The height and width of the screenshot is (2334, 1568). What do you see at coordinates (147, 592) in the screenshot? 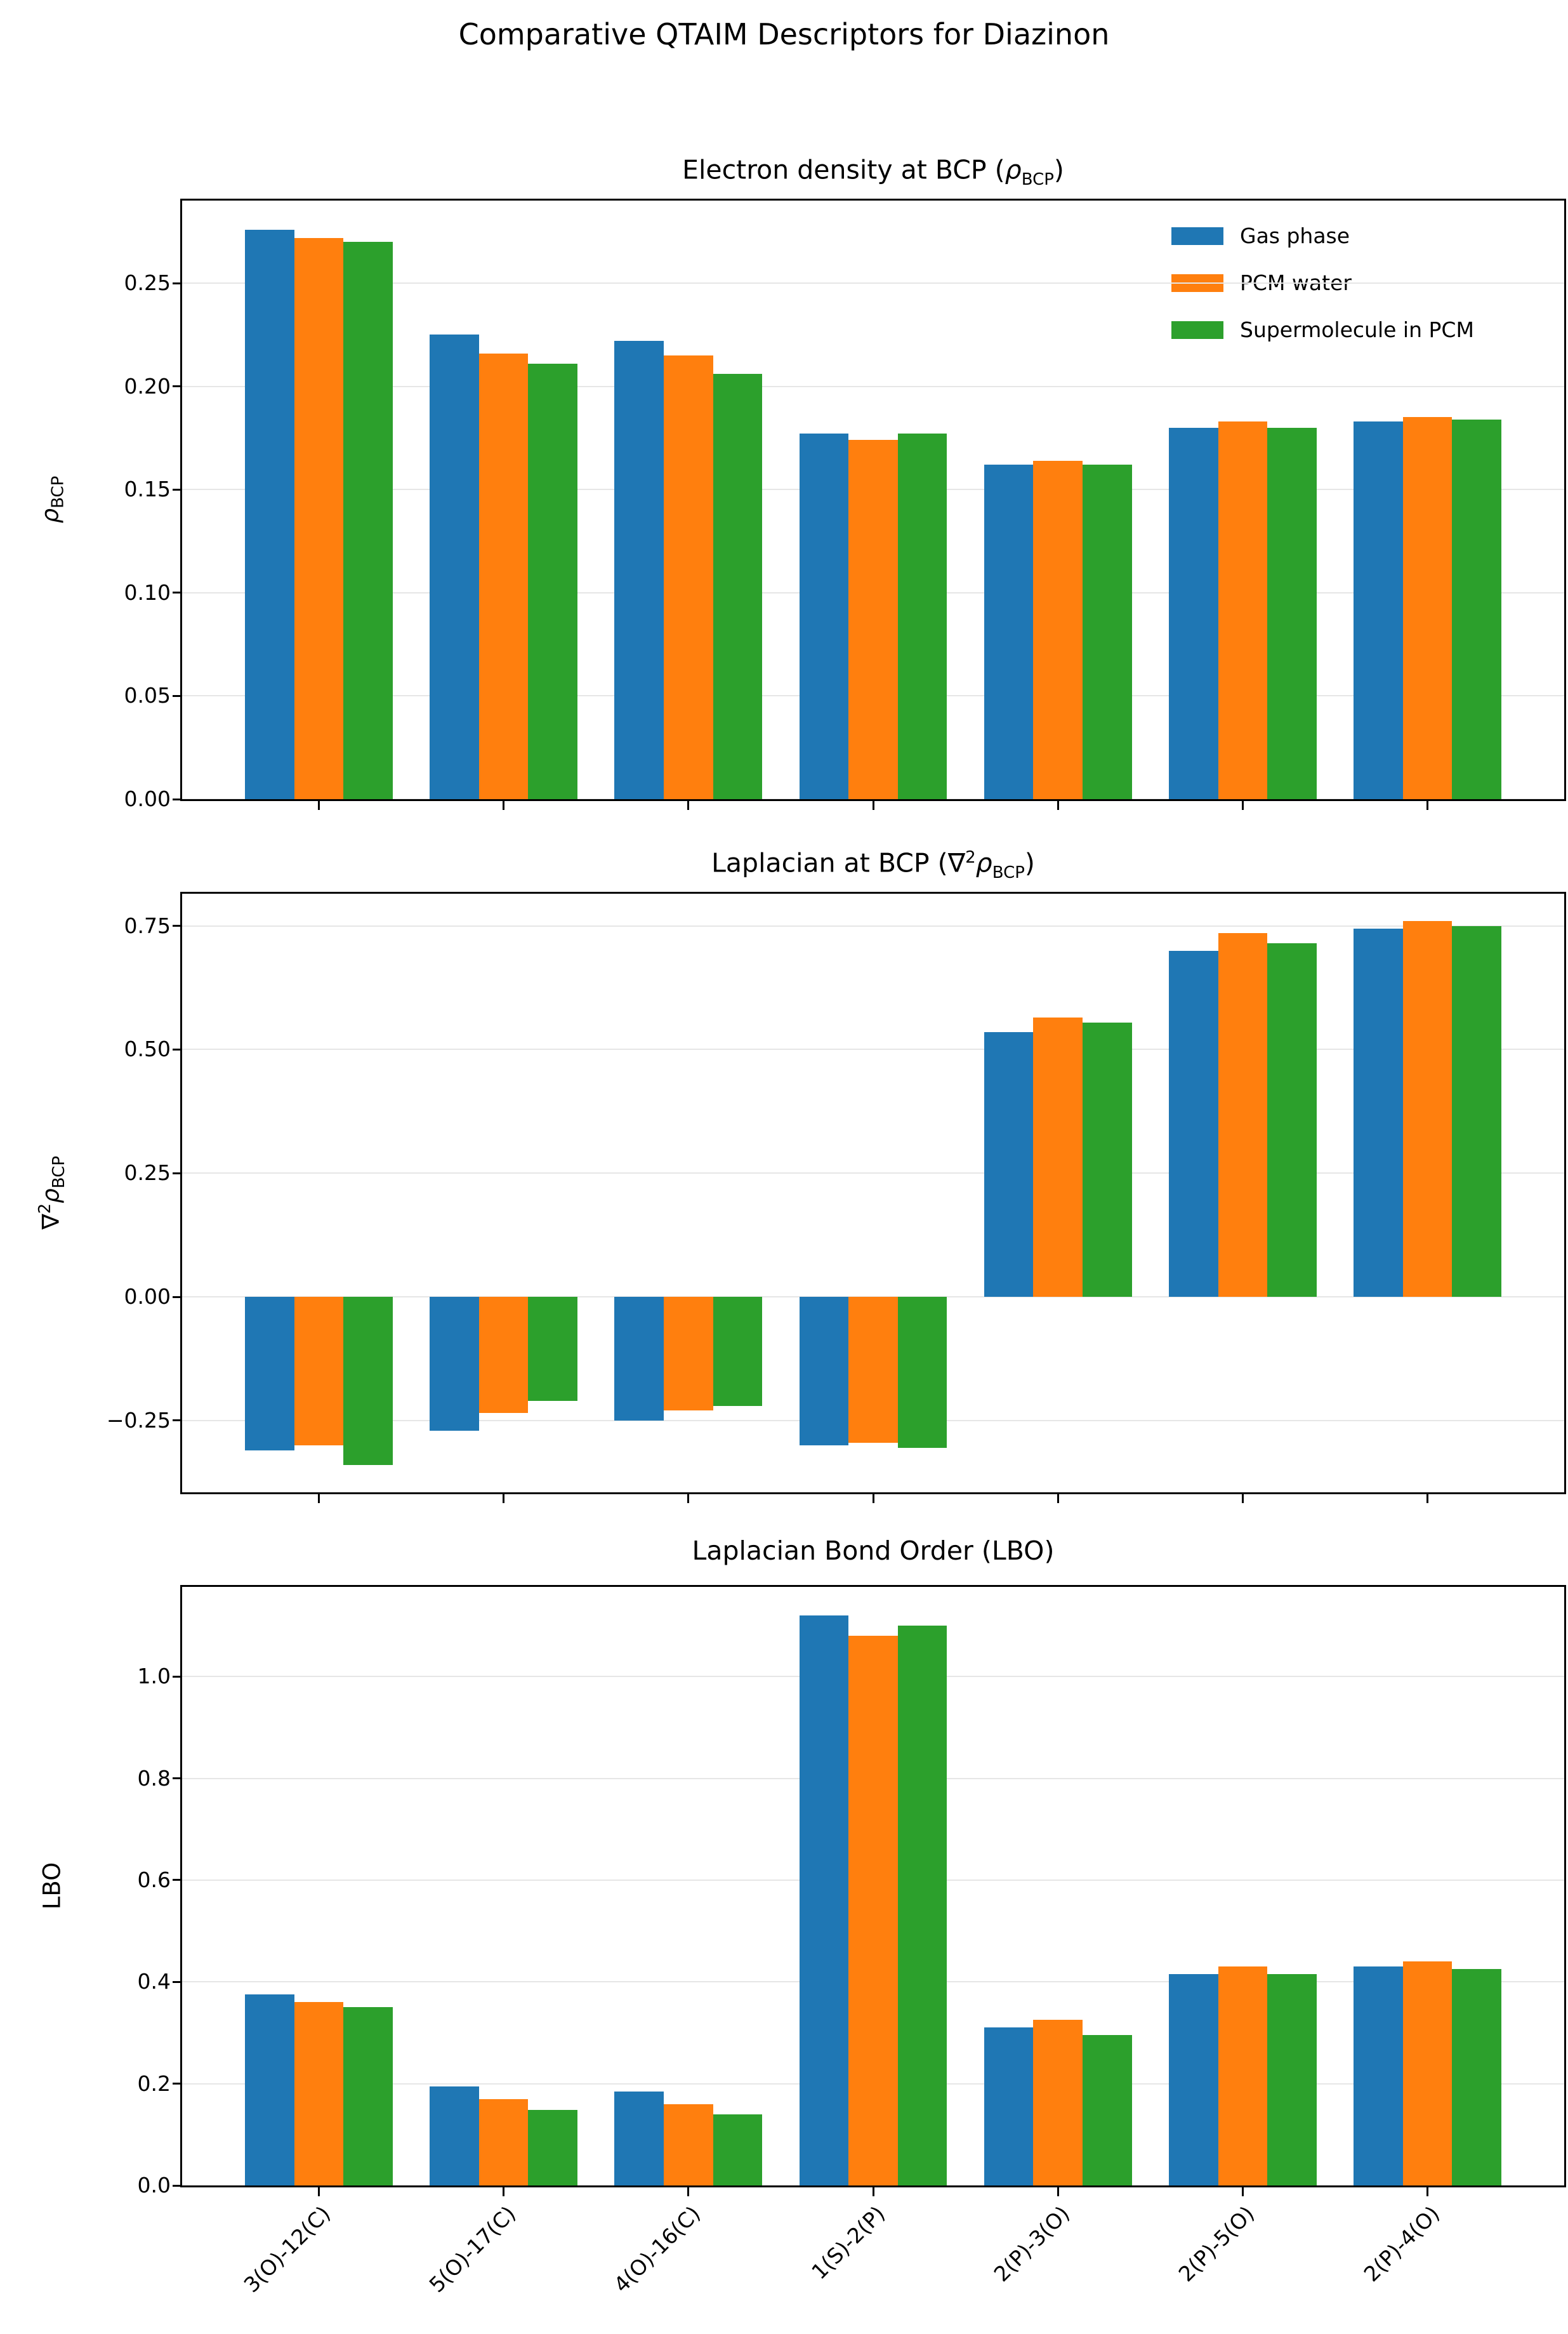
I see `y-tick-label: 0.10` at bounding box center [147, 592].